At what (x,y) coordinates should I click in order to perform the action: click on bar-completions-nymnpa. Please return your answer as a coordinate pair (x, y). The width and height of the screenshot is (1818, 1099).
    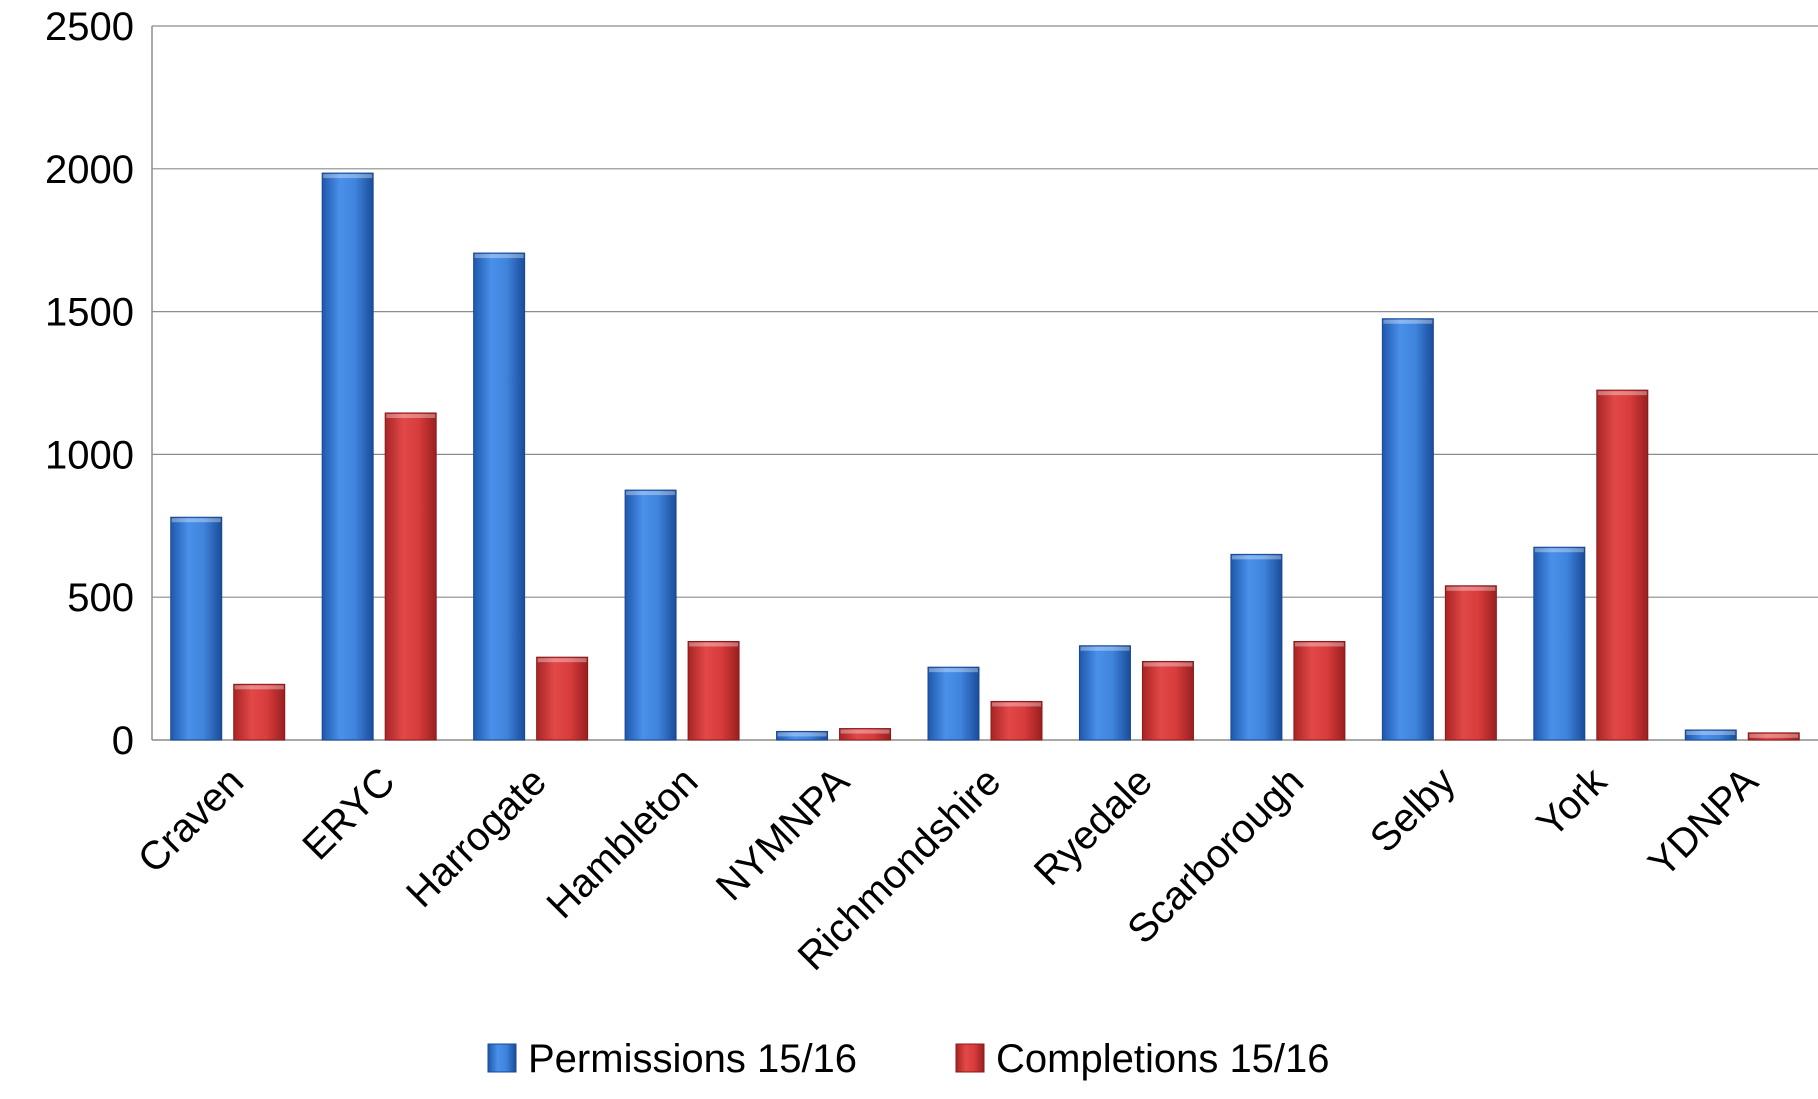
    Looking at the image, I should click on (865, 734).